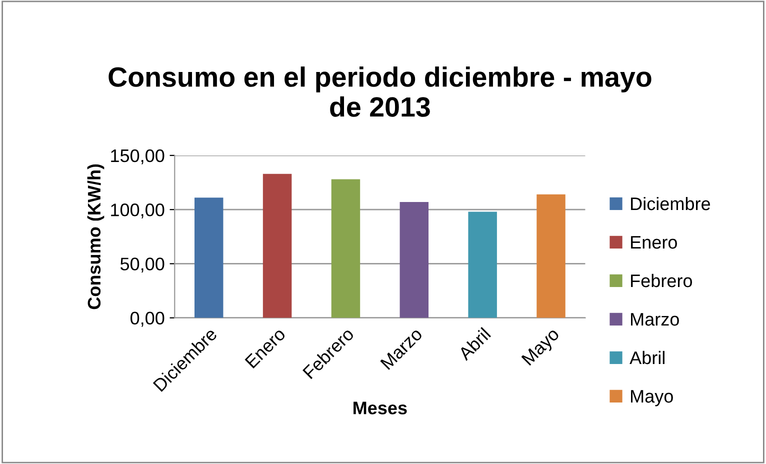  What do you see at coordinates (652, 398) in the screenshot?
I see `legend-label: Mayo` at bounding box center [652, 398].